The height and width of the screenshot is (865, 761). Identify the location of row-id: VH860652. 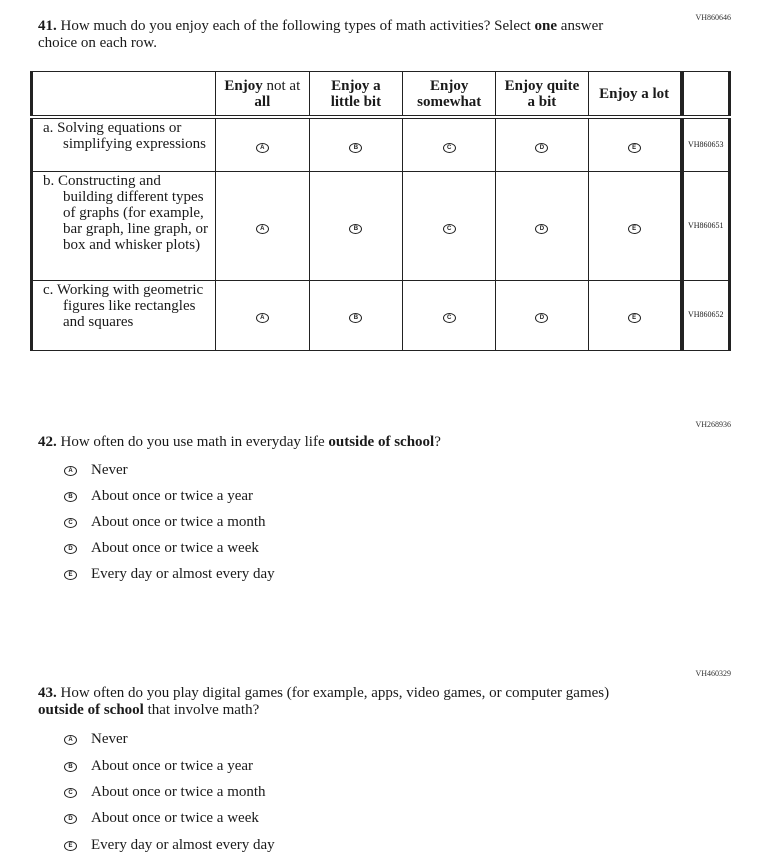
(704, 315).